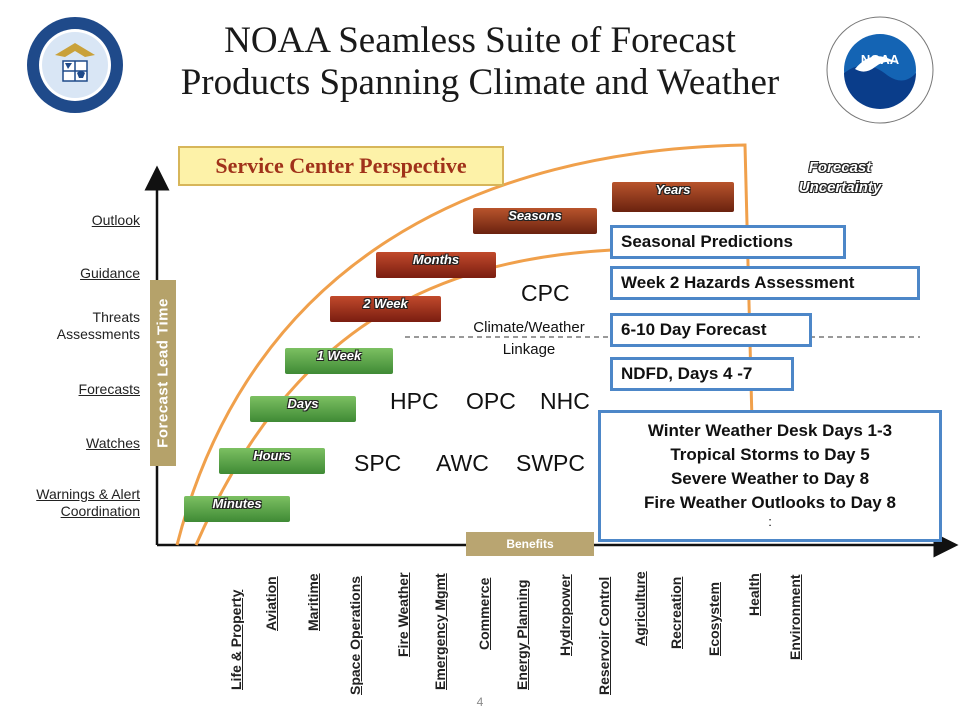 The height and width of the screenshot is (720, 960). I want to click on benefits-label: Benefits, so click(530, 544).